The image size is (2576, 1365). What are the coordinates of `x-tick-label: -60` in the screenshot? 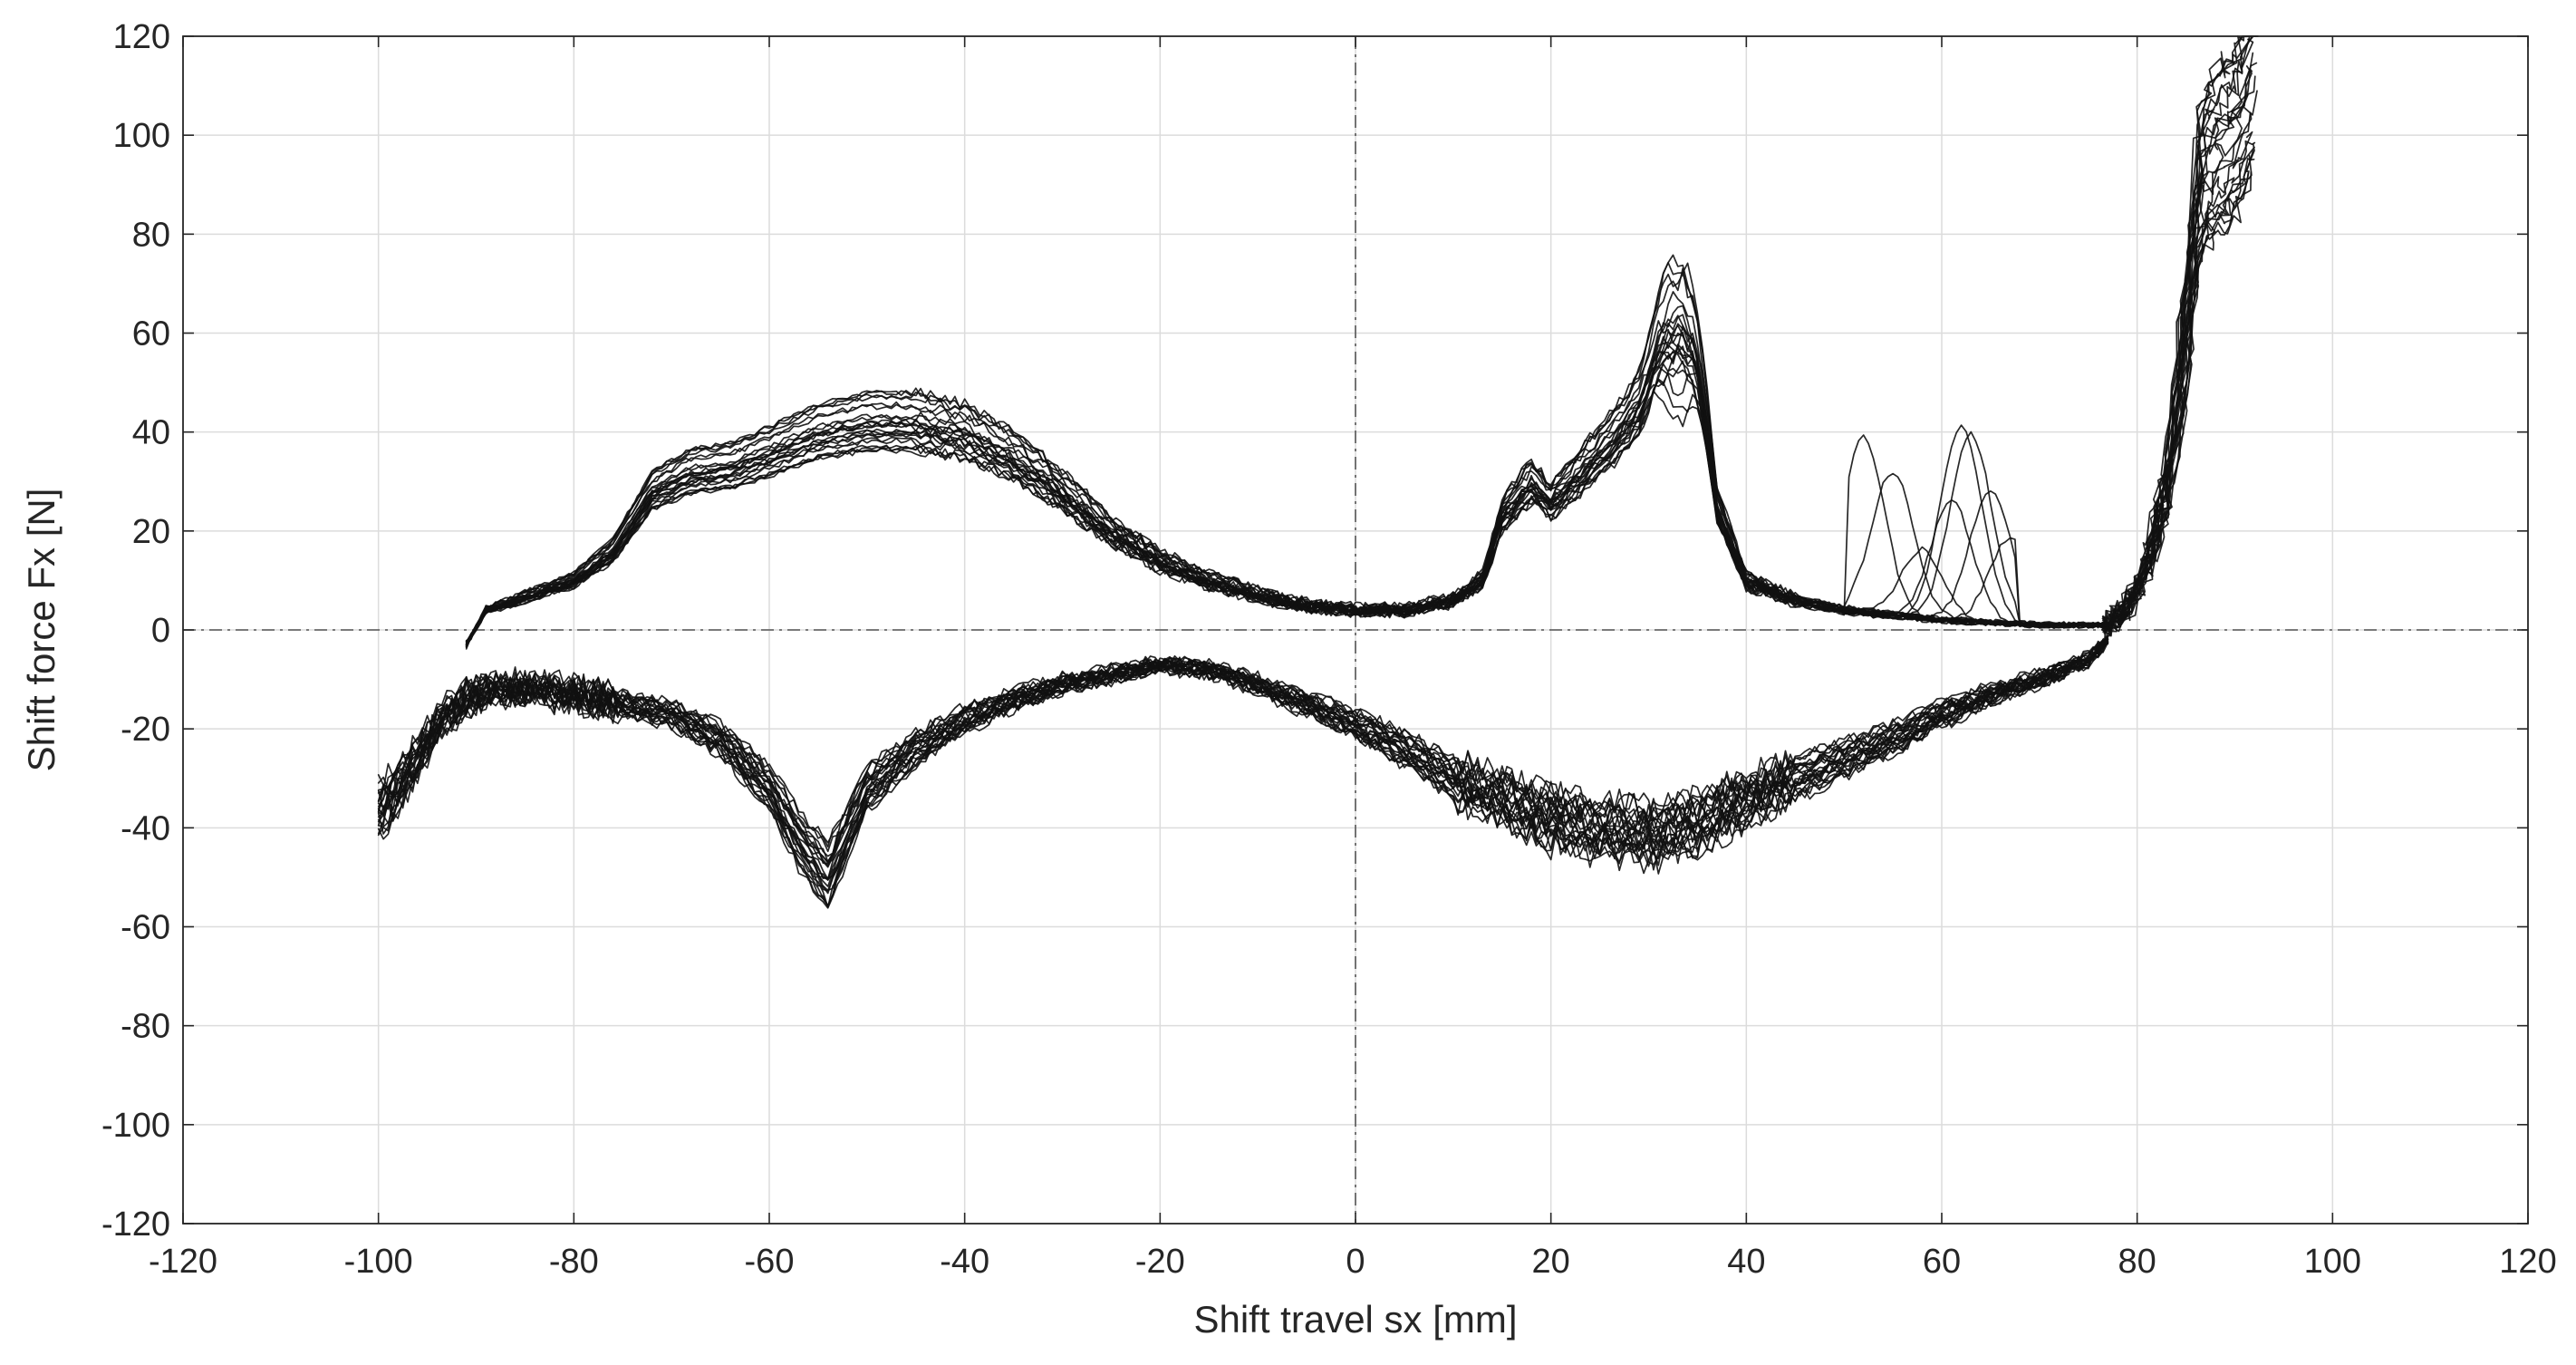 It's located at (770, 1262).